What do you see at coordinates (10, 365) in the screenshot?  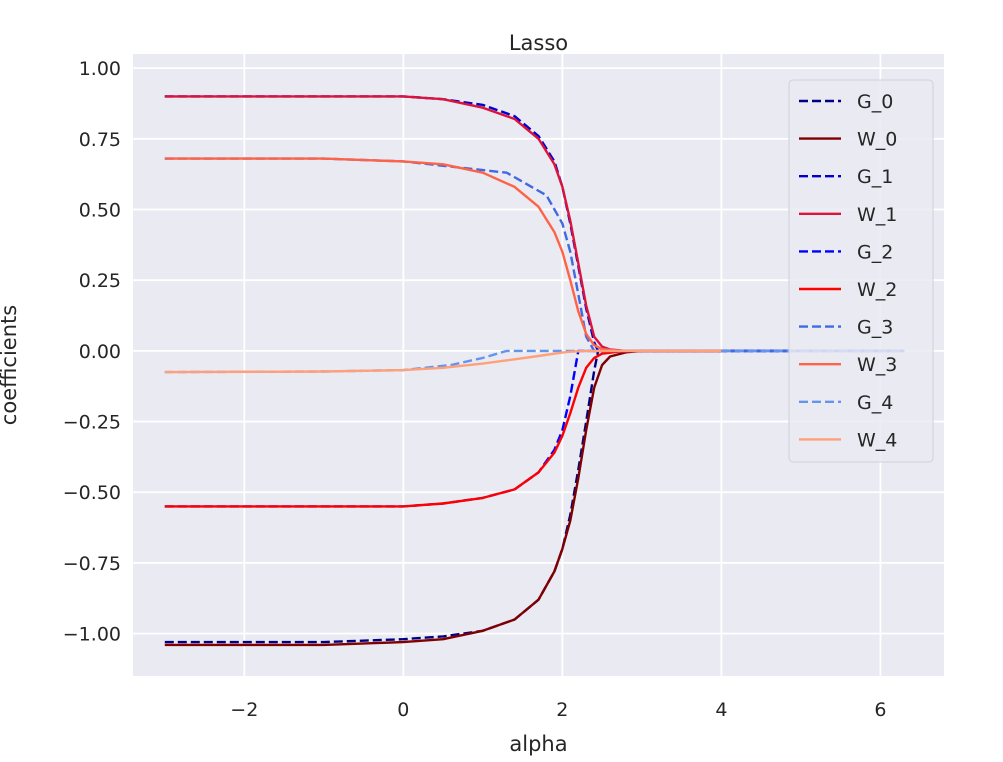 I see `y-axis-title: coefficients` at bounding box center [10, 365].